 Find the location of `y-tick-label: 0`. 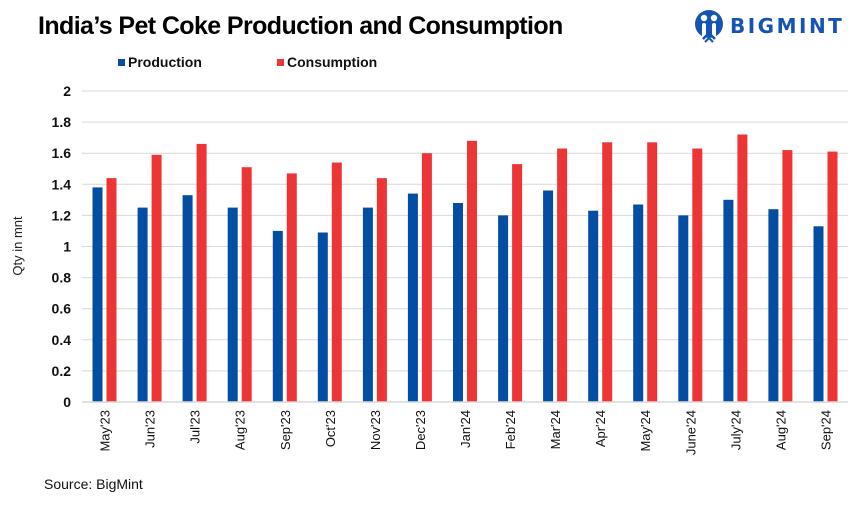

y-tick-label: 0 is located at coordinates (67, 402).